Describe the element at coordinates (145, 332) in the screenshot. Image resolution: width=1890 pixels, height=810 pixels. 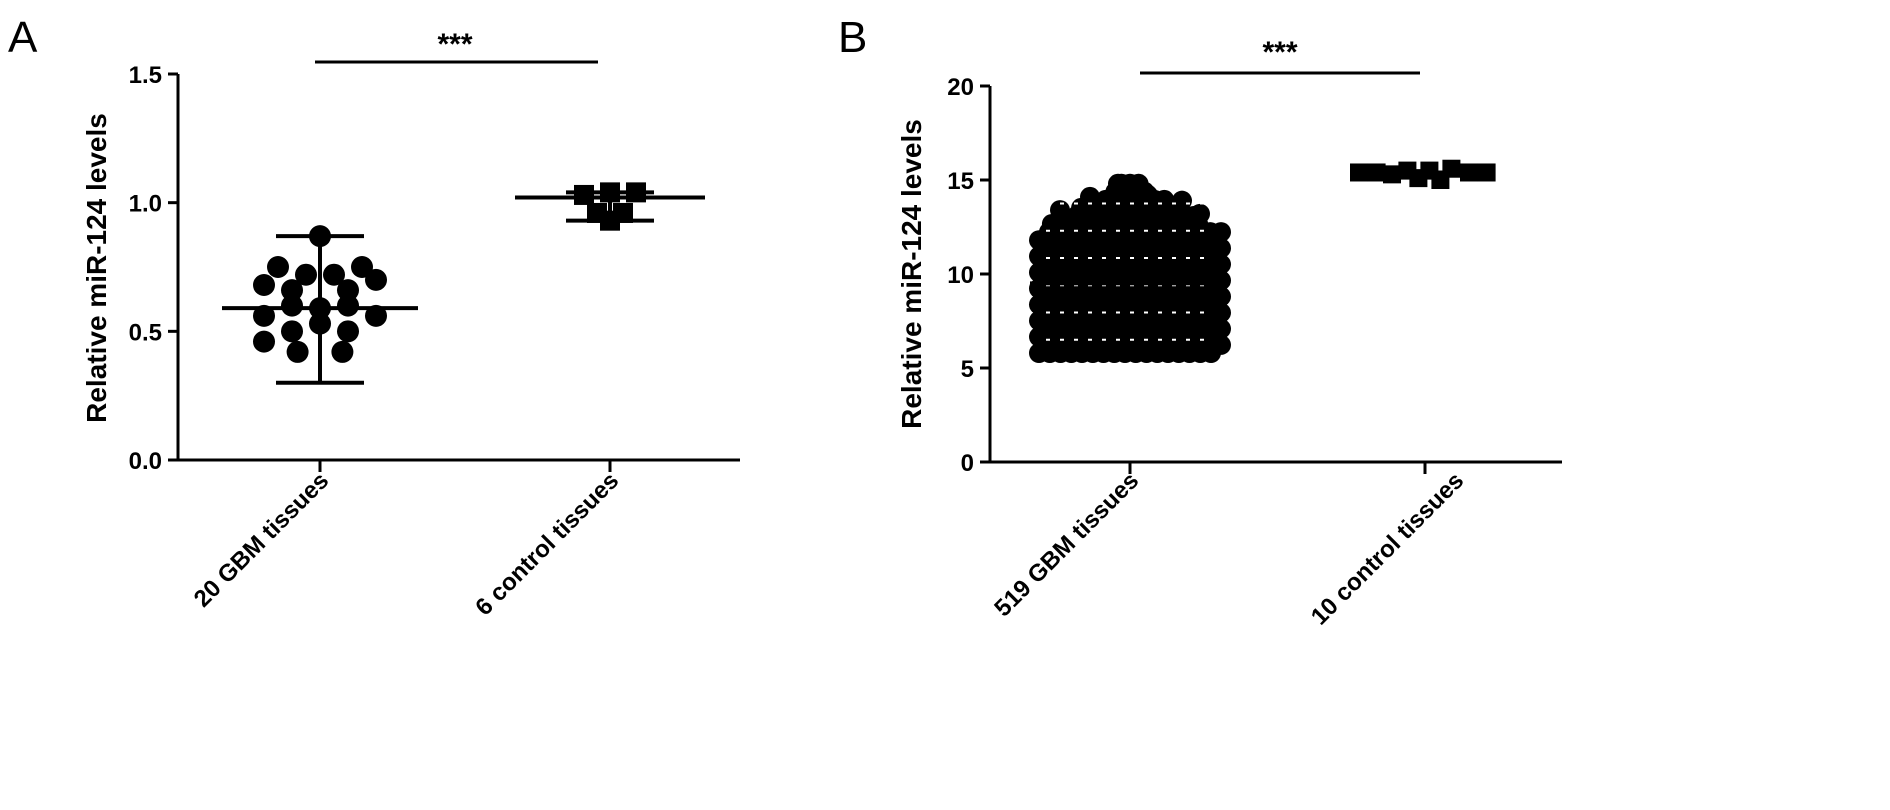
I see `y-tick-label: 0.5` at that location.